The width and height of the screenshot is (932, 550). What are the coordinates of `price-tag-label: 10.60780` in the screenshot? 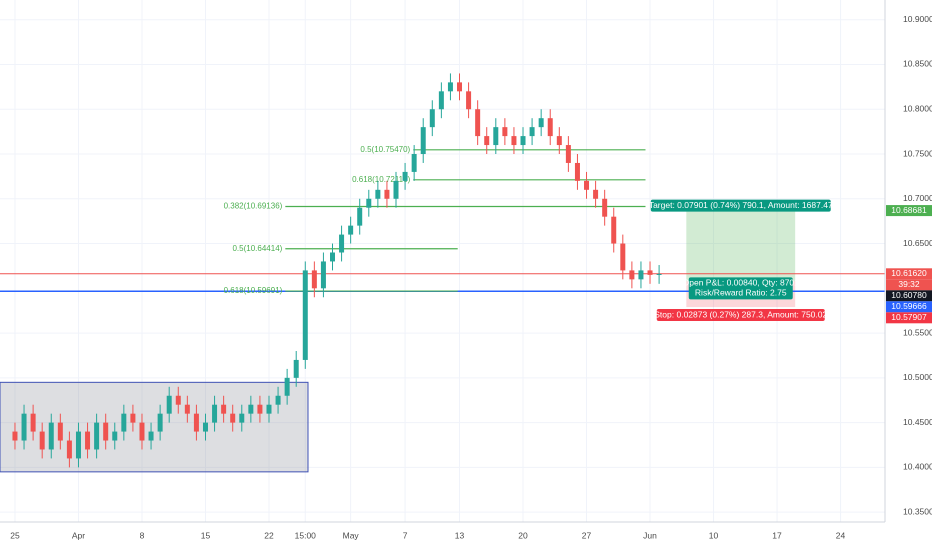 It's located at (909, 295).